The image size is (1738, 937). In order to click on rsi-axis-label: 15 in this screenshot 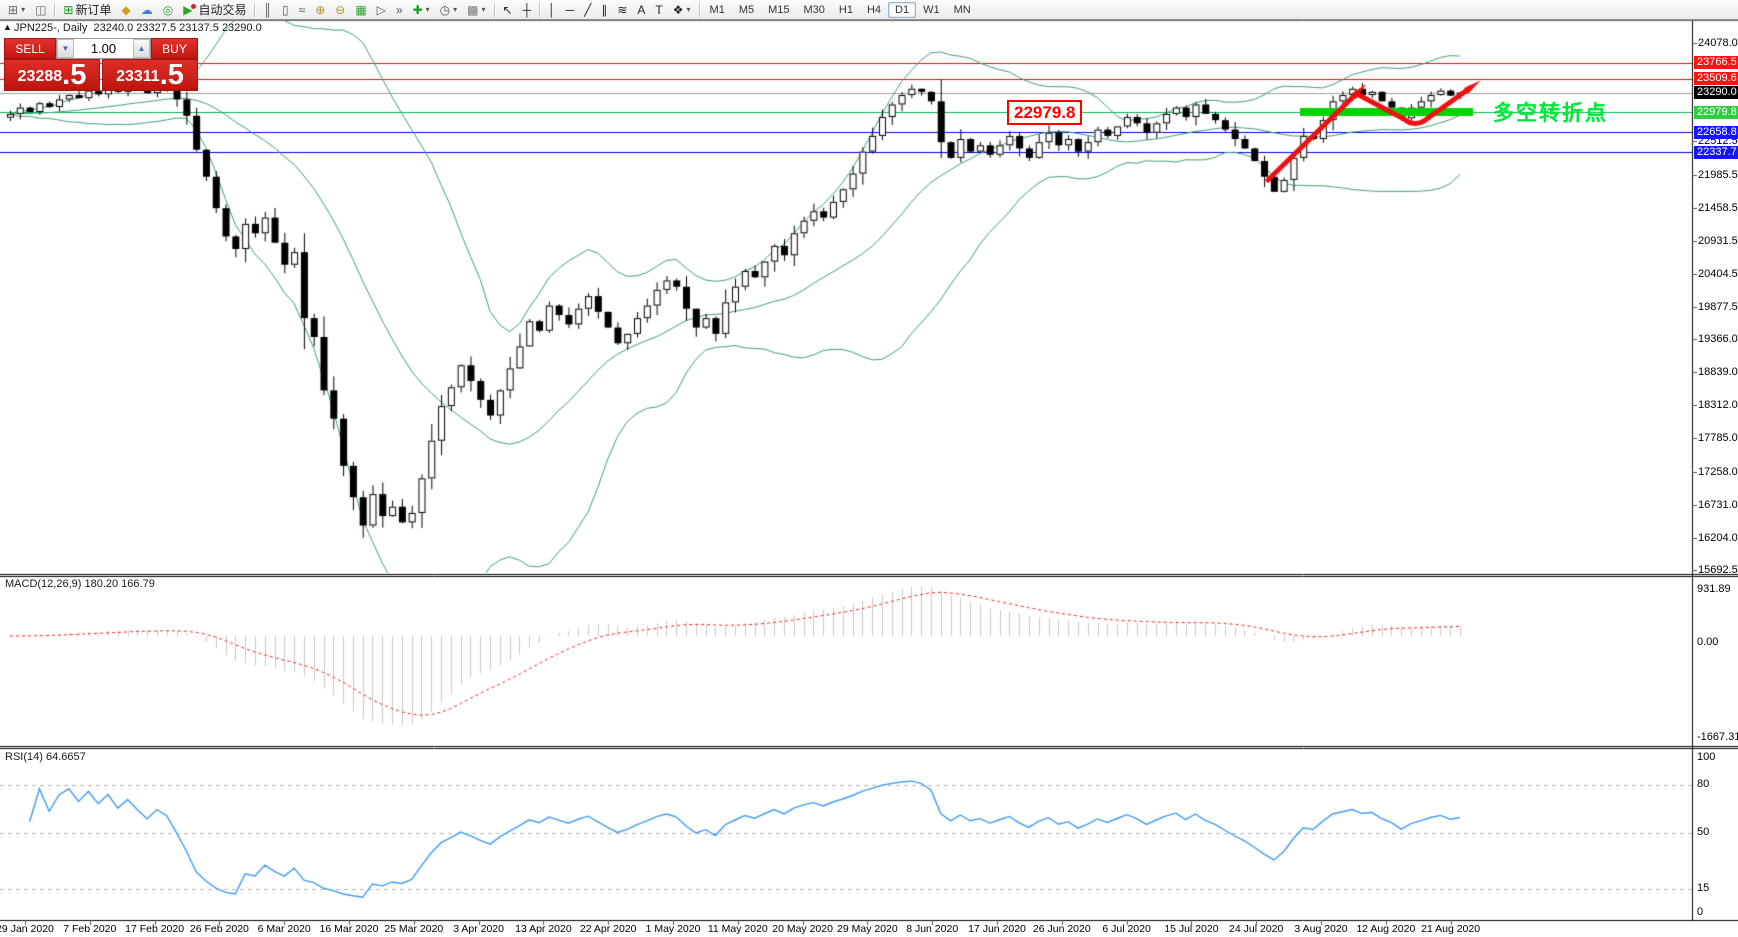, I will do `click(1703, 888)`.